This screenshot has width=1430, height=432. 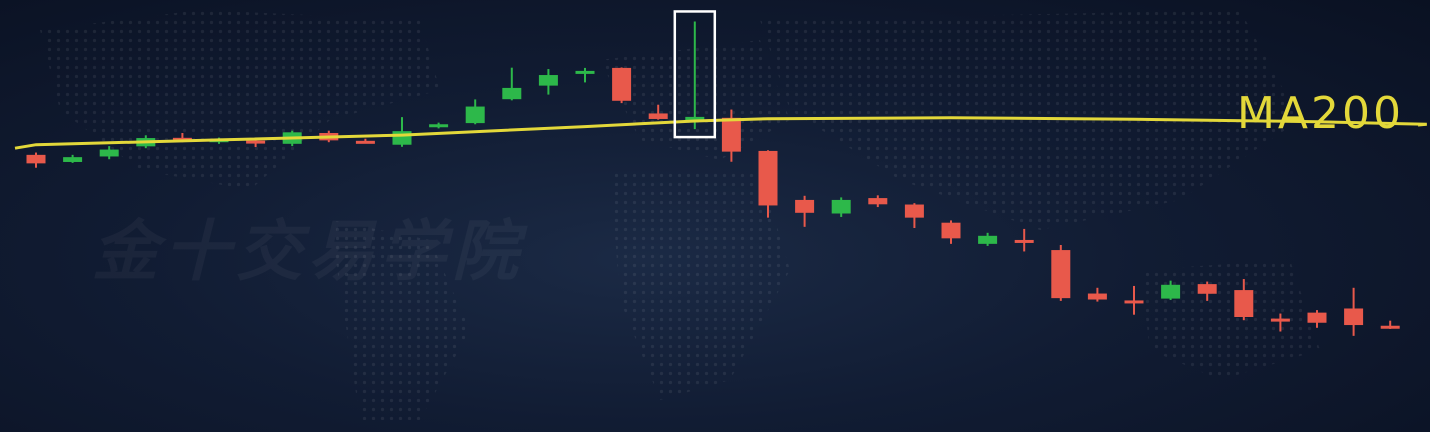 I want to click on ma200-line, so click(x=720, y=133).